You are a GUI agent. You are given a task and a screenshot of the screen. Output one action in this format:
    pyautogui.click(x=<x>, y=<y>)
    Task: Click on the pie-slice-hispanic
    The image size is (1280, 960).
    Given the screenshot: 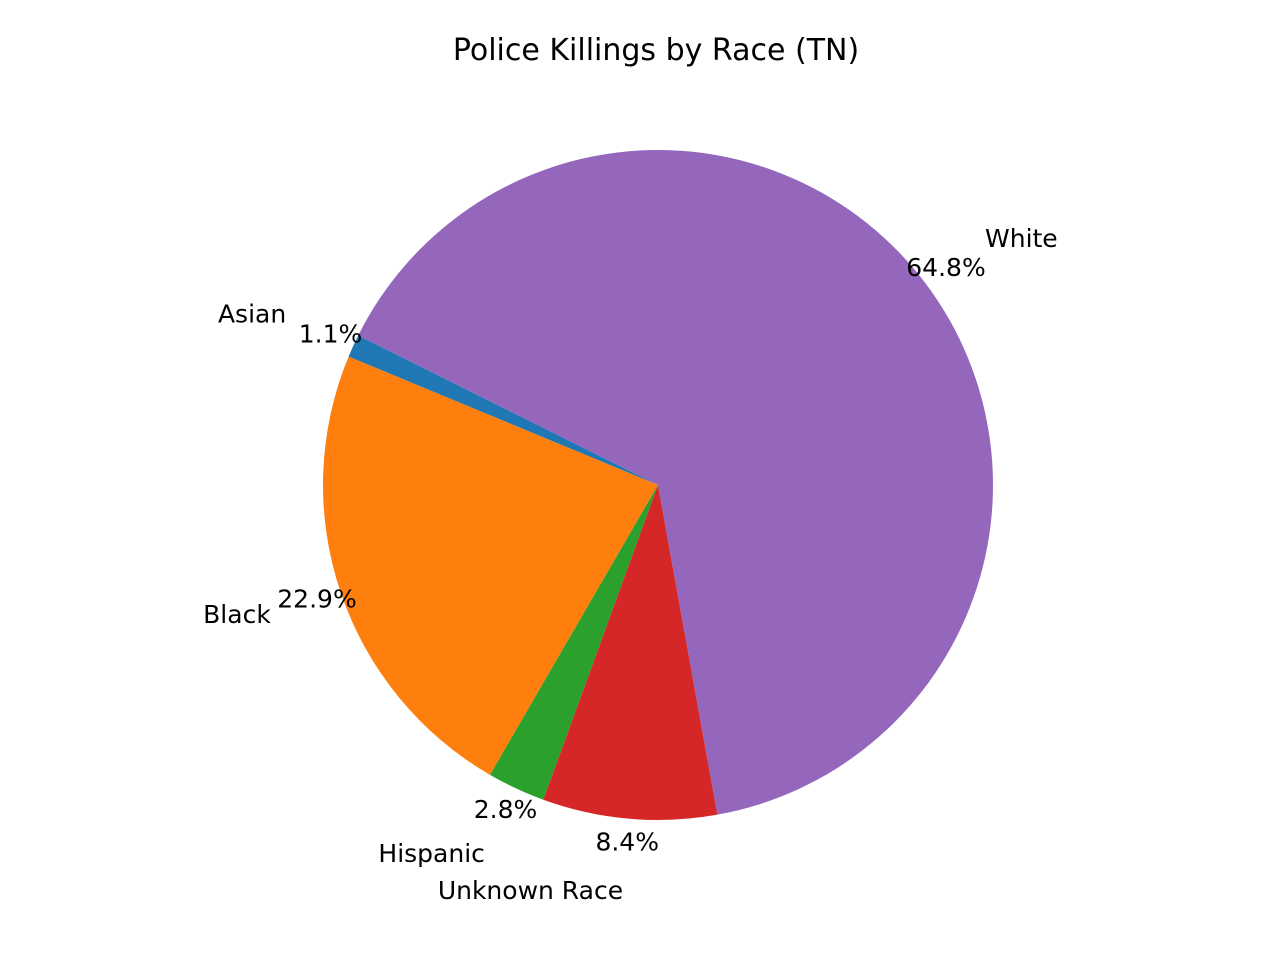 What is the action you would take?
    pyautogui.click(x=573, y=642)
    